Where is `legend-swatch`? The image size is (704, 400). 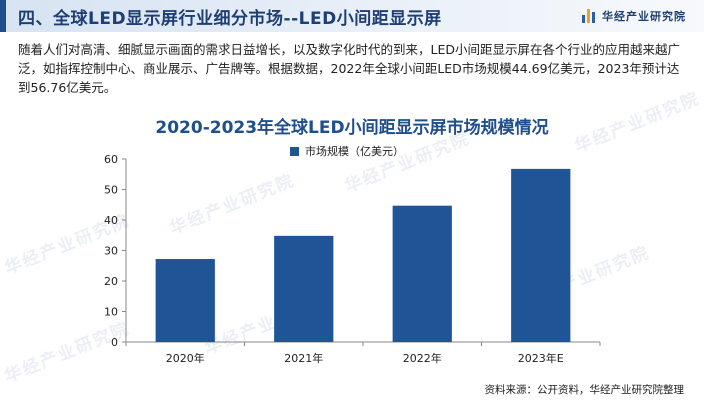 legend-swatch is located at coordinates (294, 151).